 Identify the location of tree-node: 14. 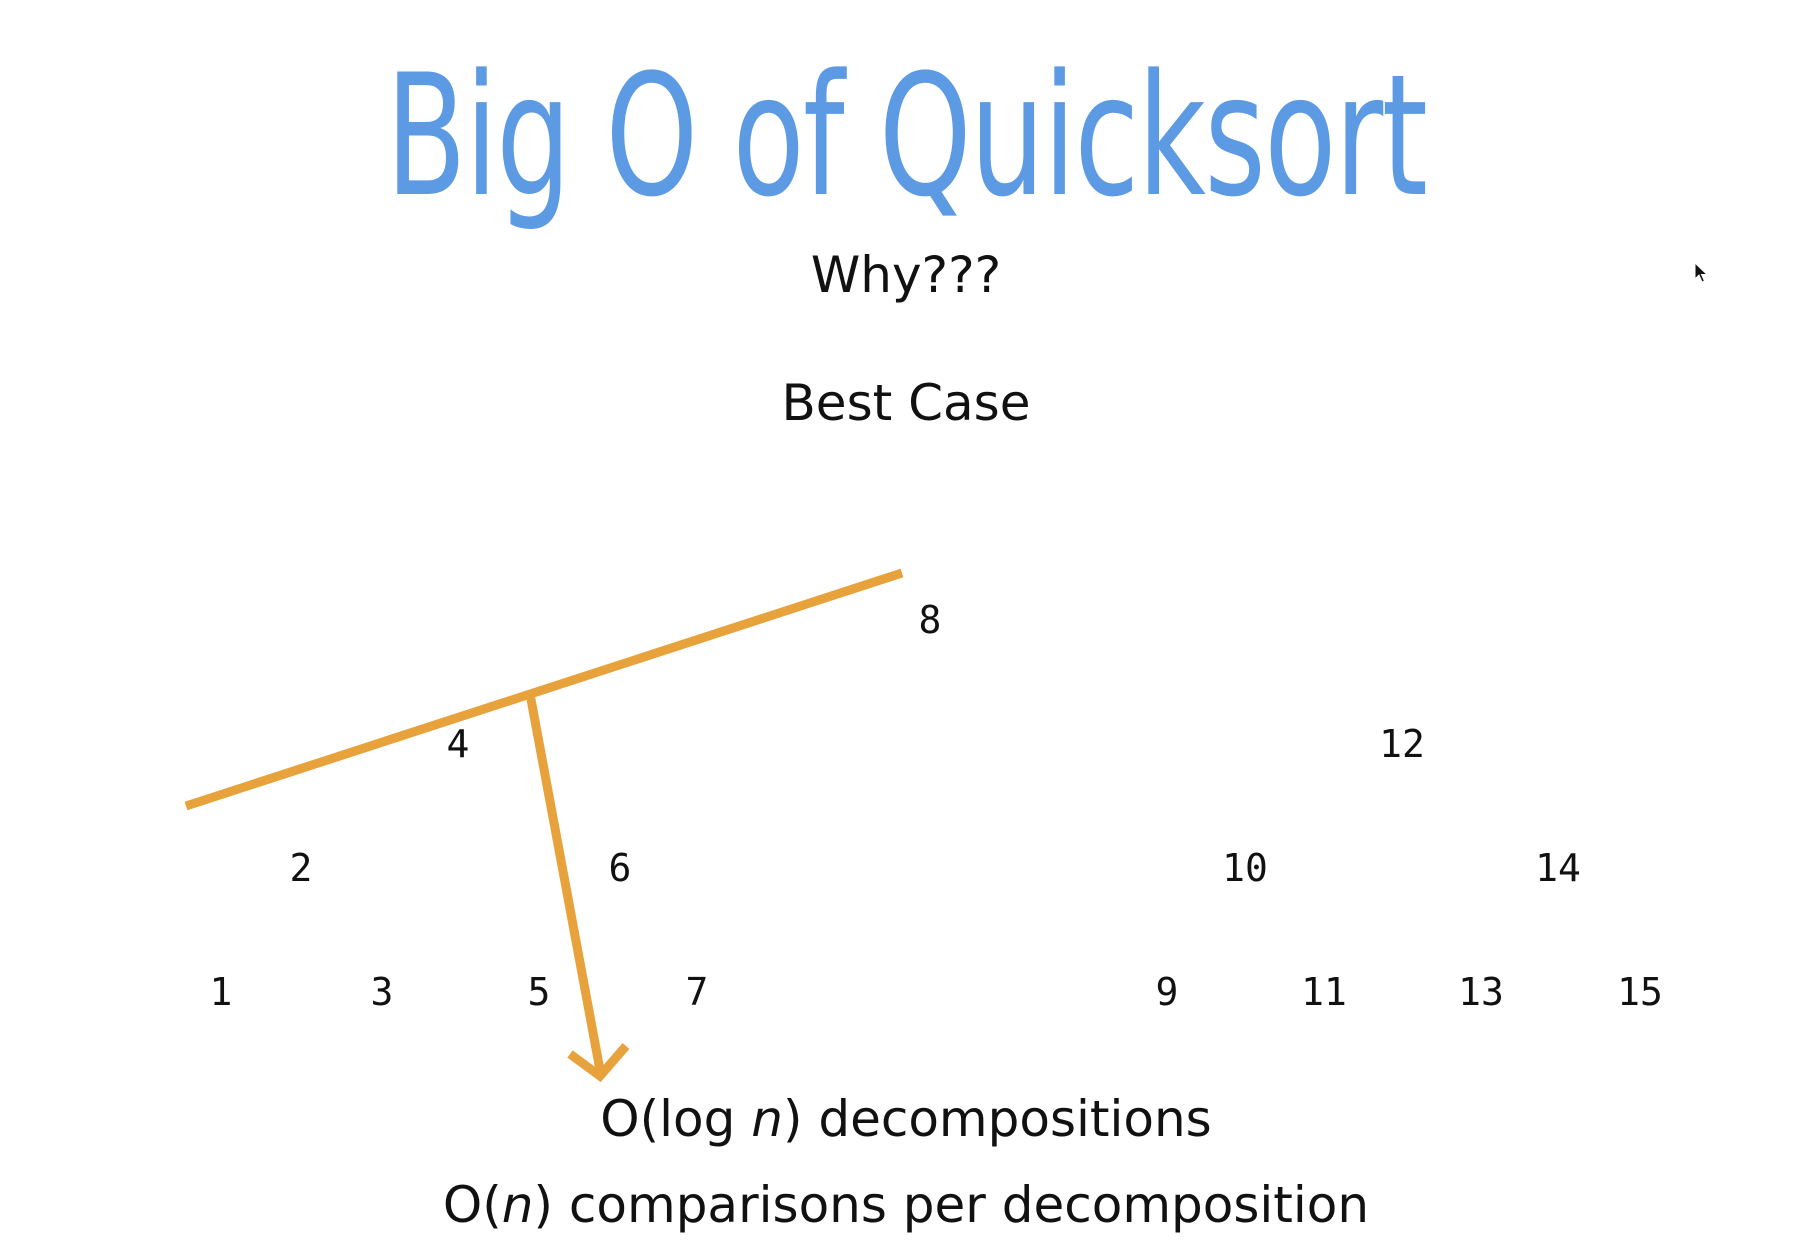
(1558, 868).